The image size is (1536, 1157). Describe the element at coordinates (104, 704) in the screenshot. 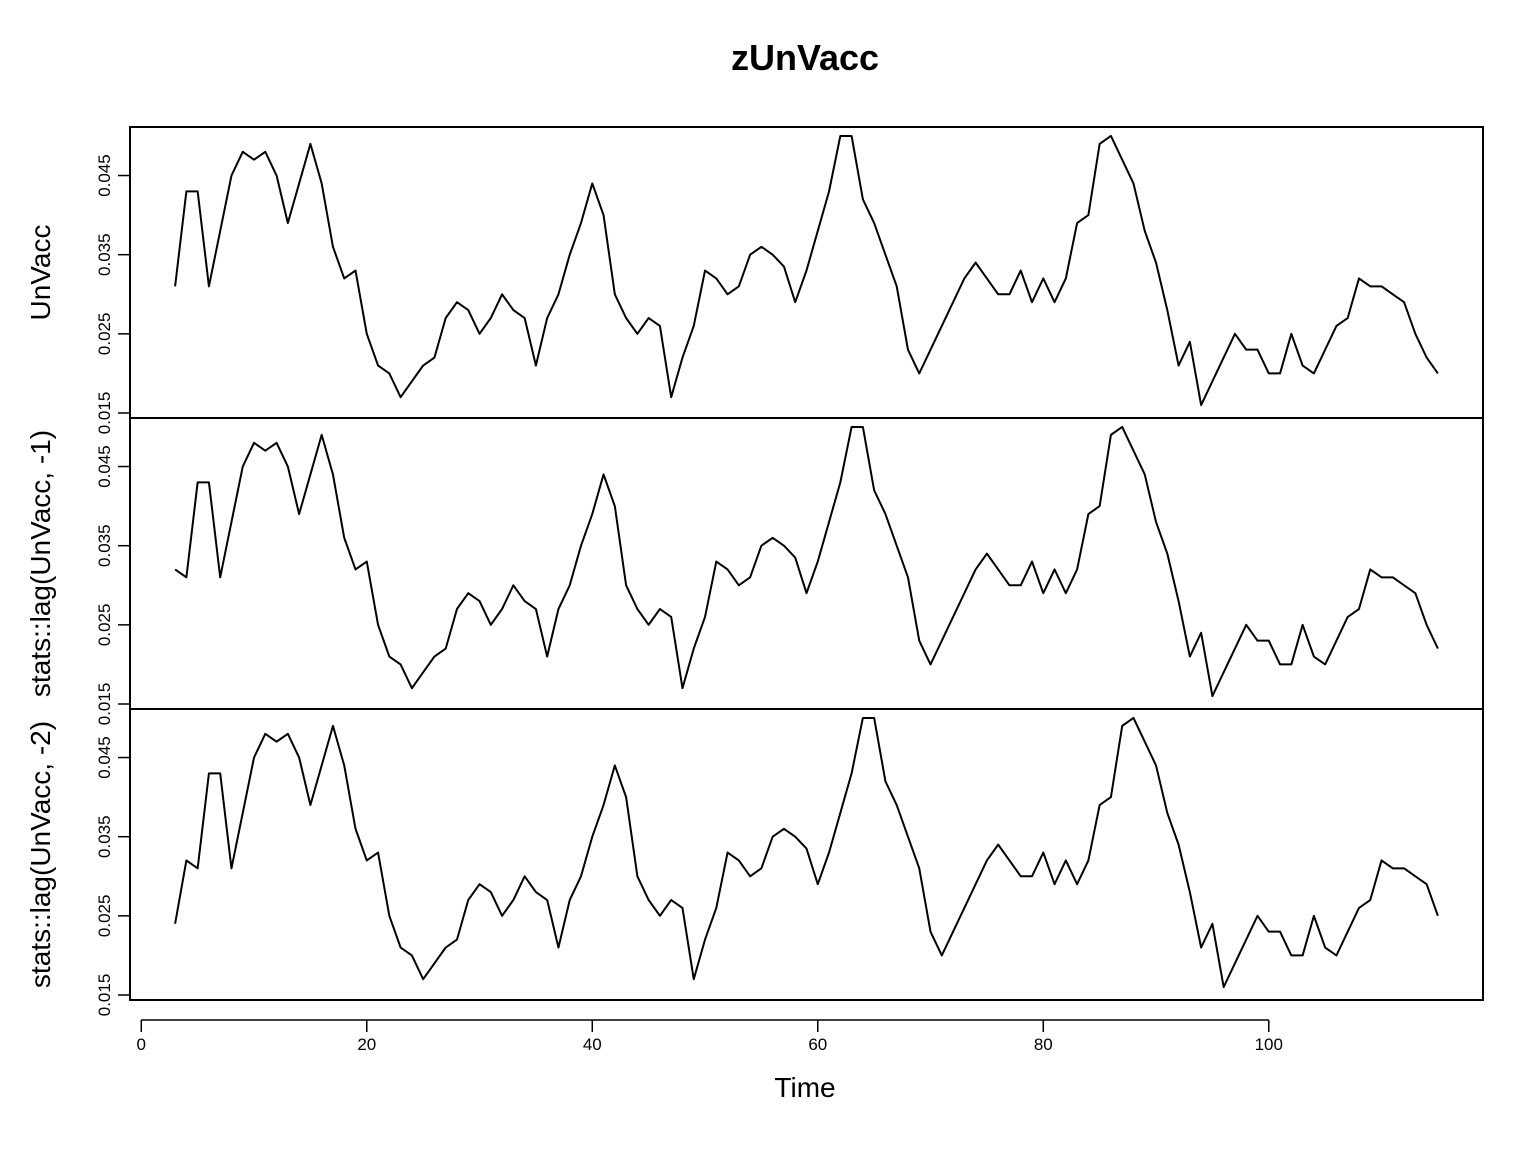

I see `panel-2-y-tick-label: 0.015` at that location.